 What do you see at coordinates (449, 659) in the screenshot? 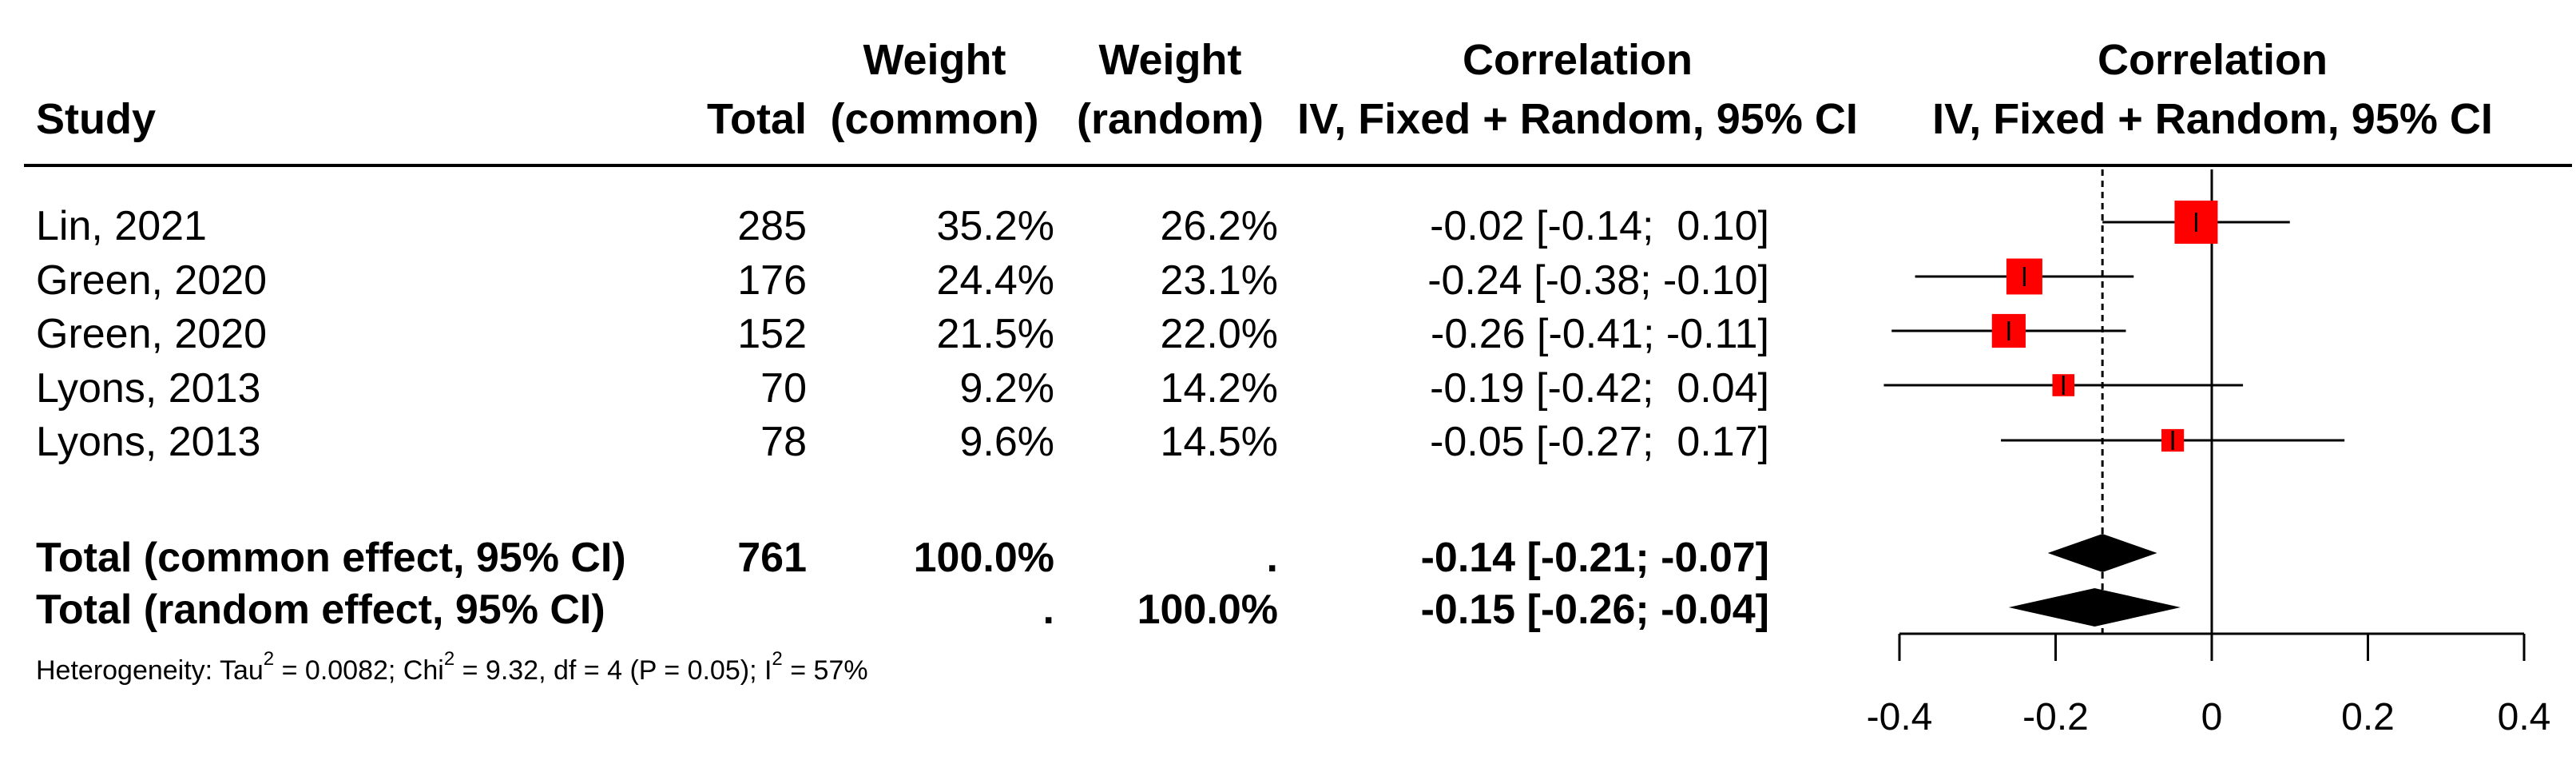
I see `chi-superscript: 2` at bounding box center [449, 659].